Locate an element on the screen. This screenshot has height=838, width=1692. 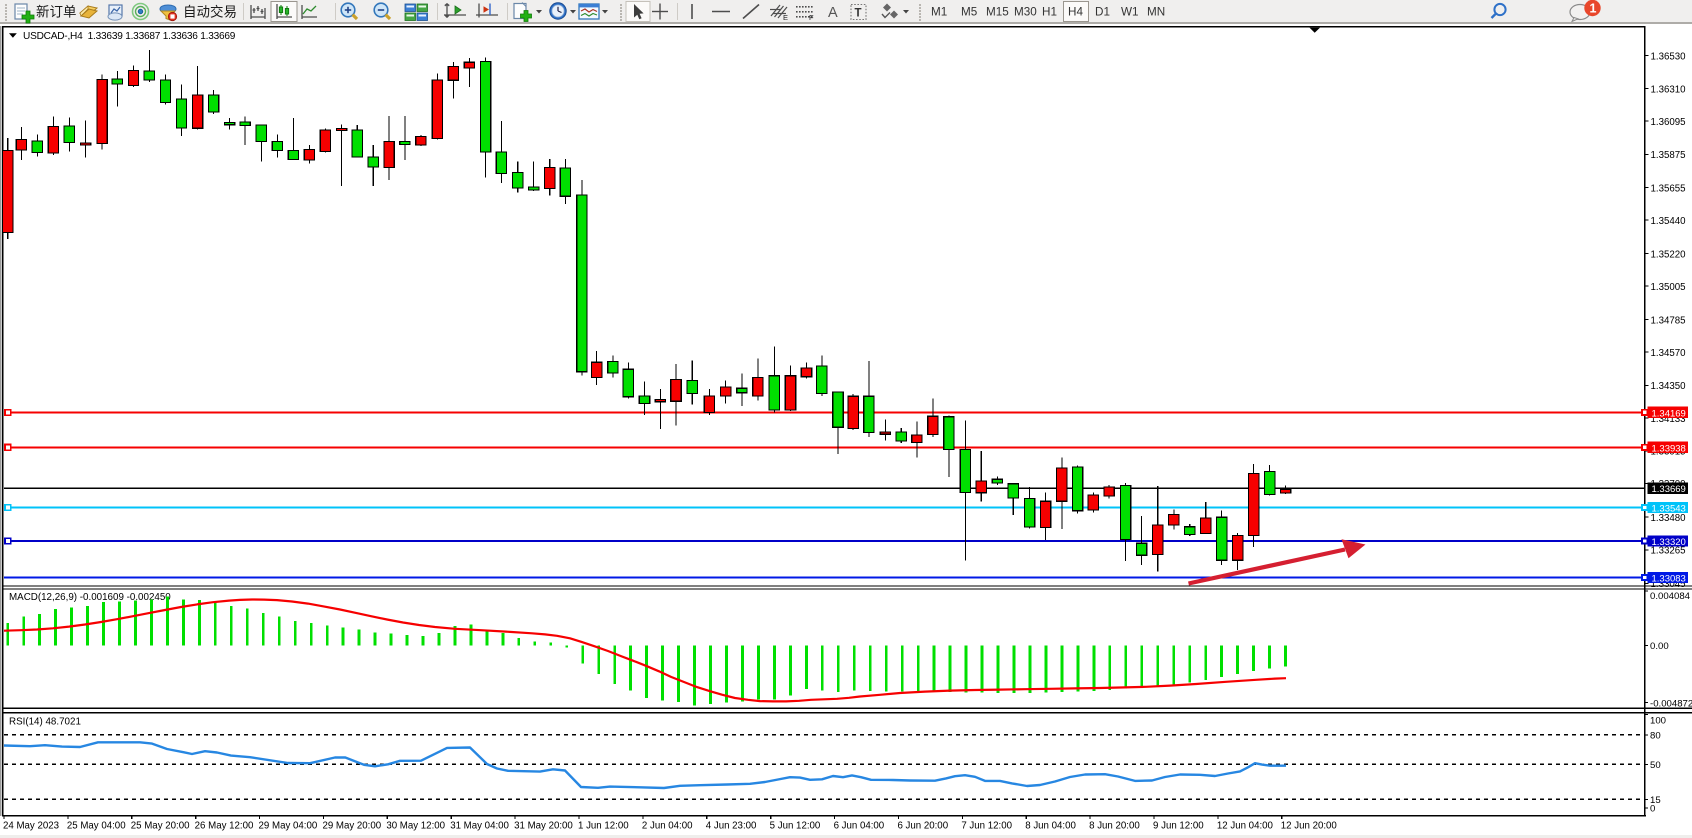
svg-text: 31 May 20:00 is located at coordinates (543, 826).